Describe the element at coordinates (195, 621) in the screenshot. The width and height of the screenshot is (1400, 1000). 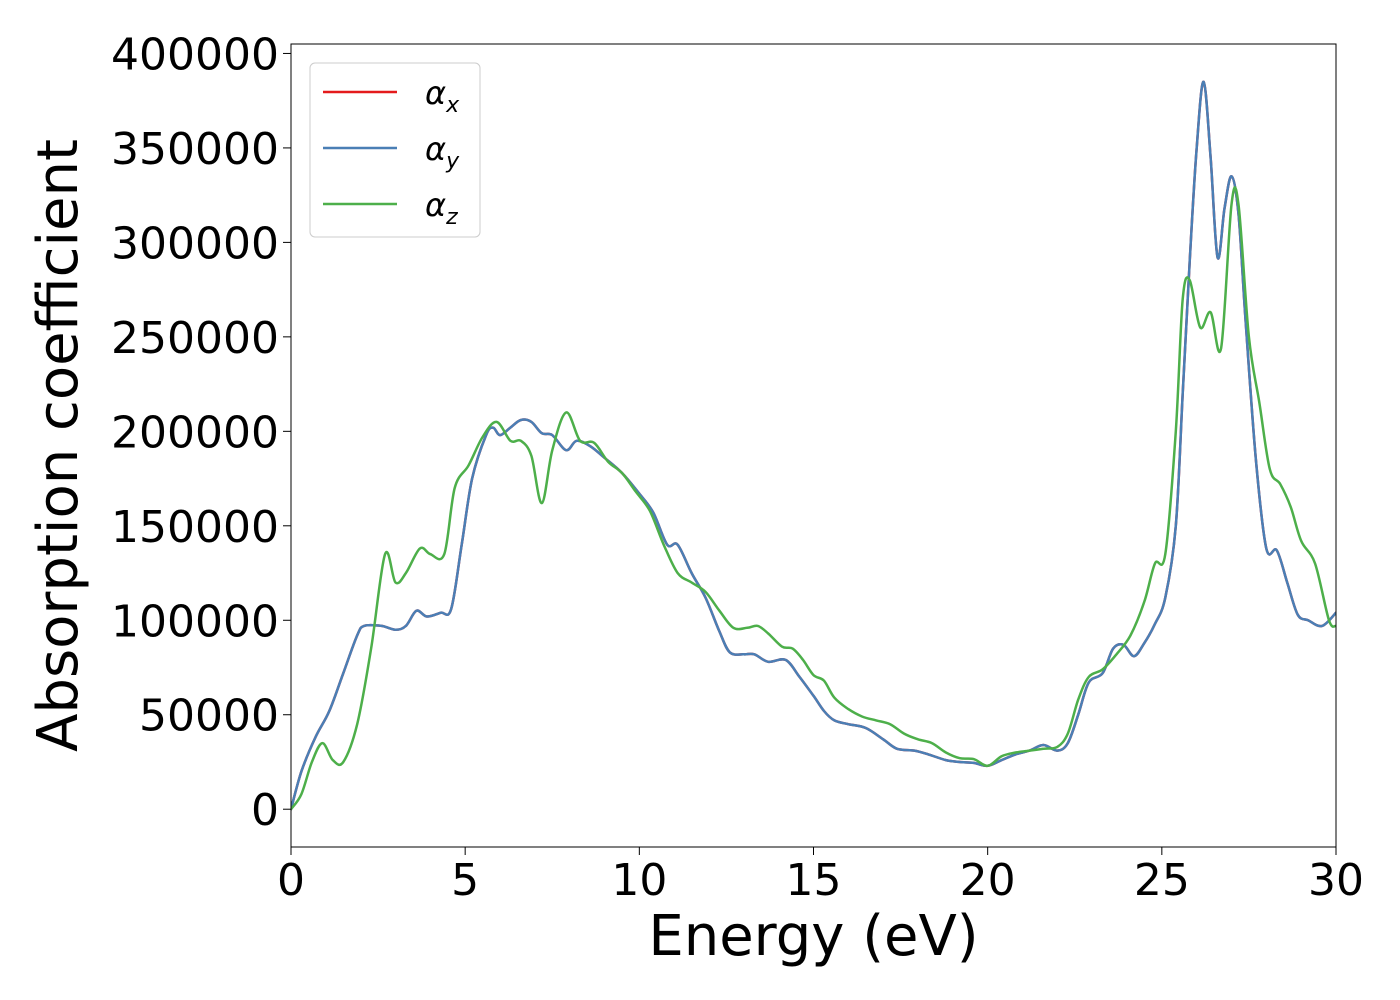
I see `y-tick-label: 100000` at that location.